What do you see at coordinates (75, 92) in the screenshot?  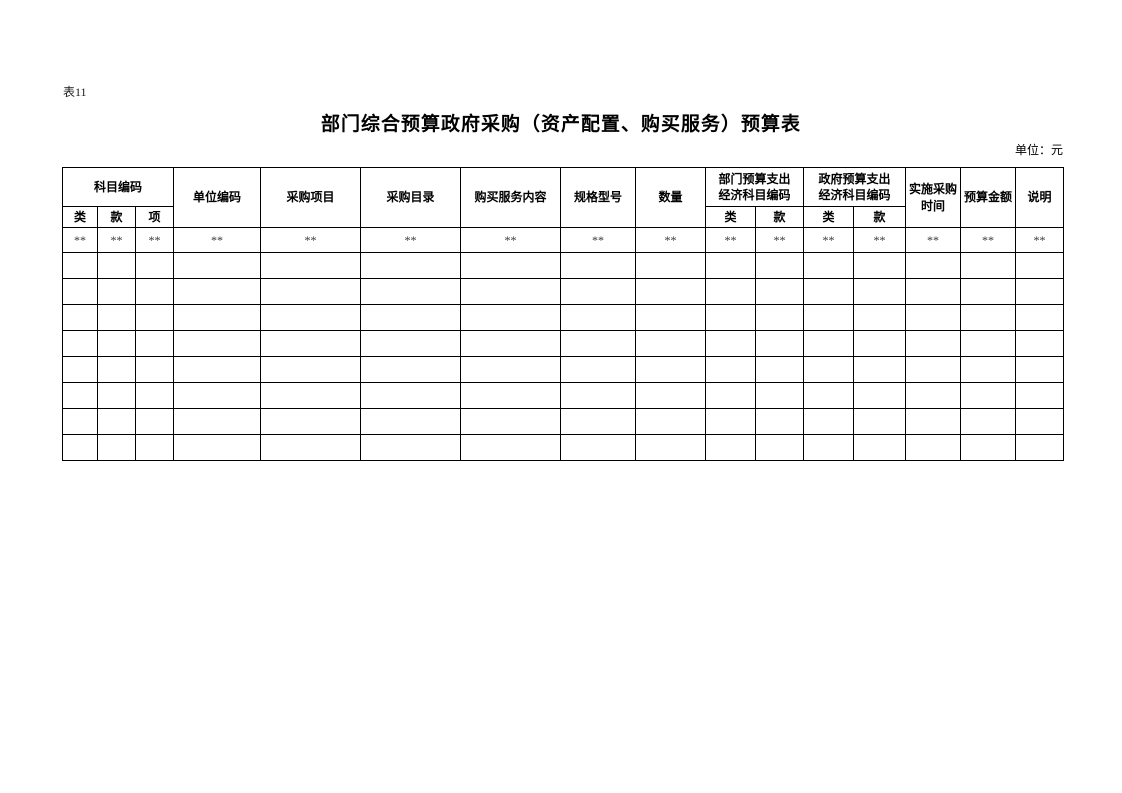 I see `table-number-label: 表11` at bounding box center [75, 92].